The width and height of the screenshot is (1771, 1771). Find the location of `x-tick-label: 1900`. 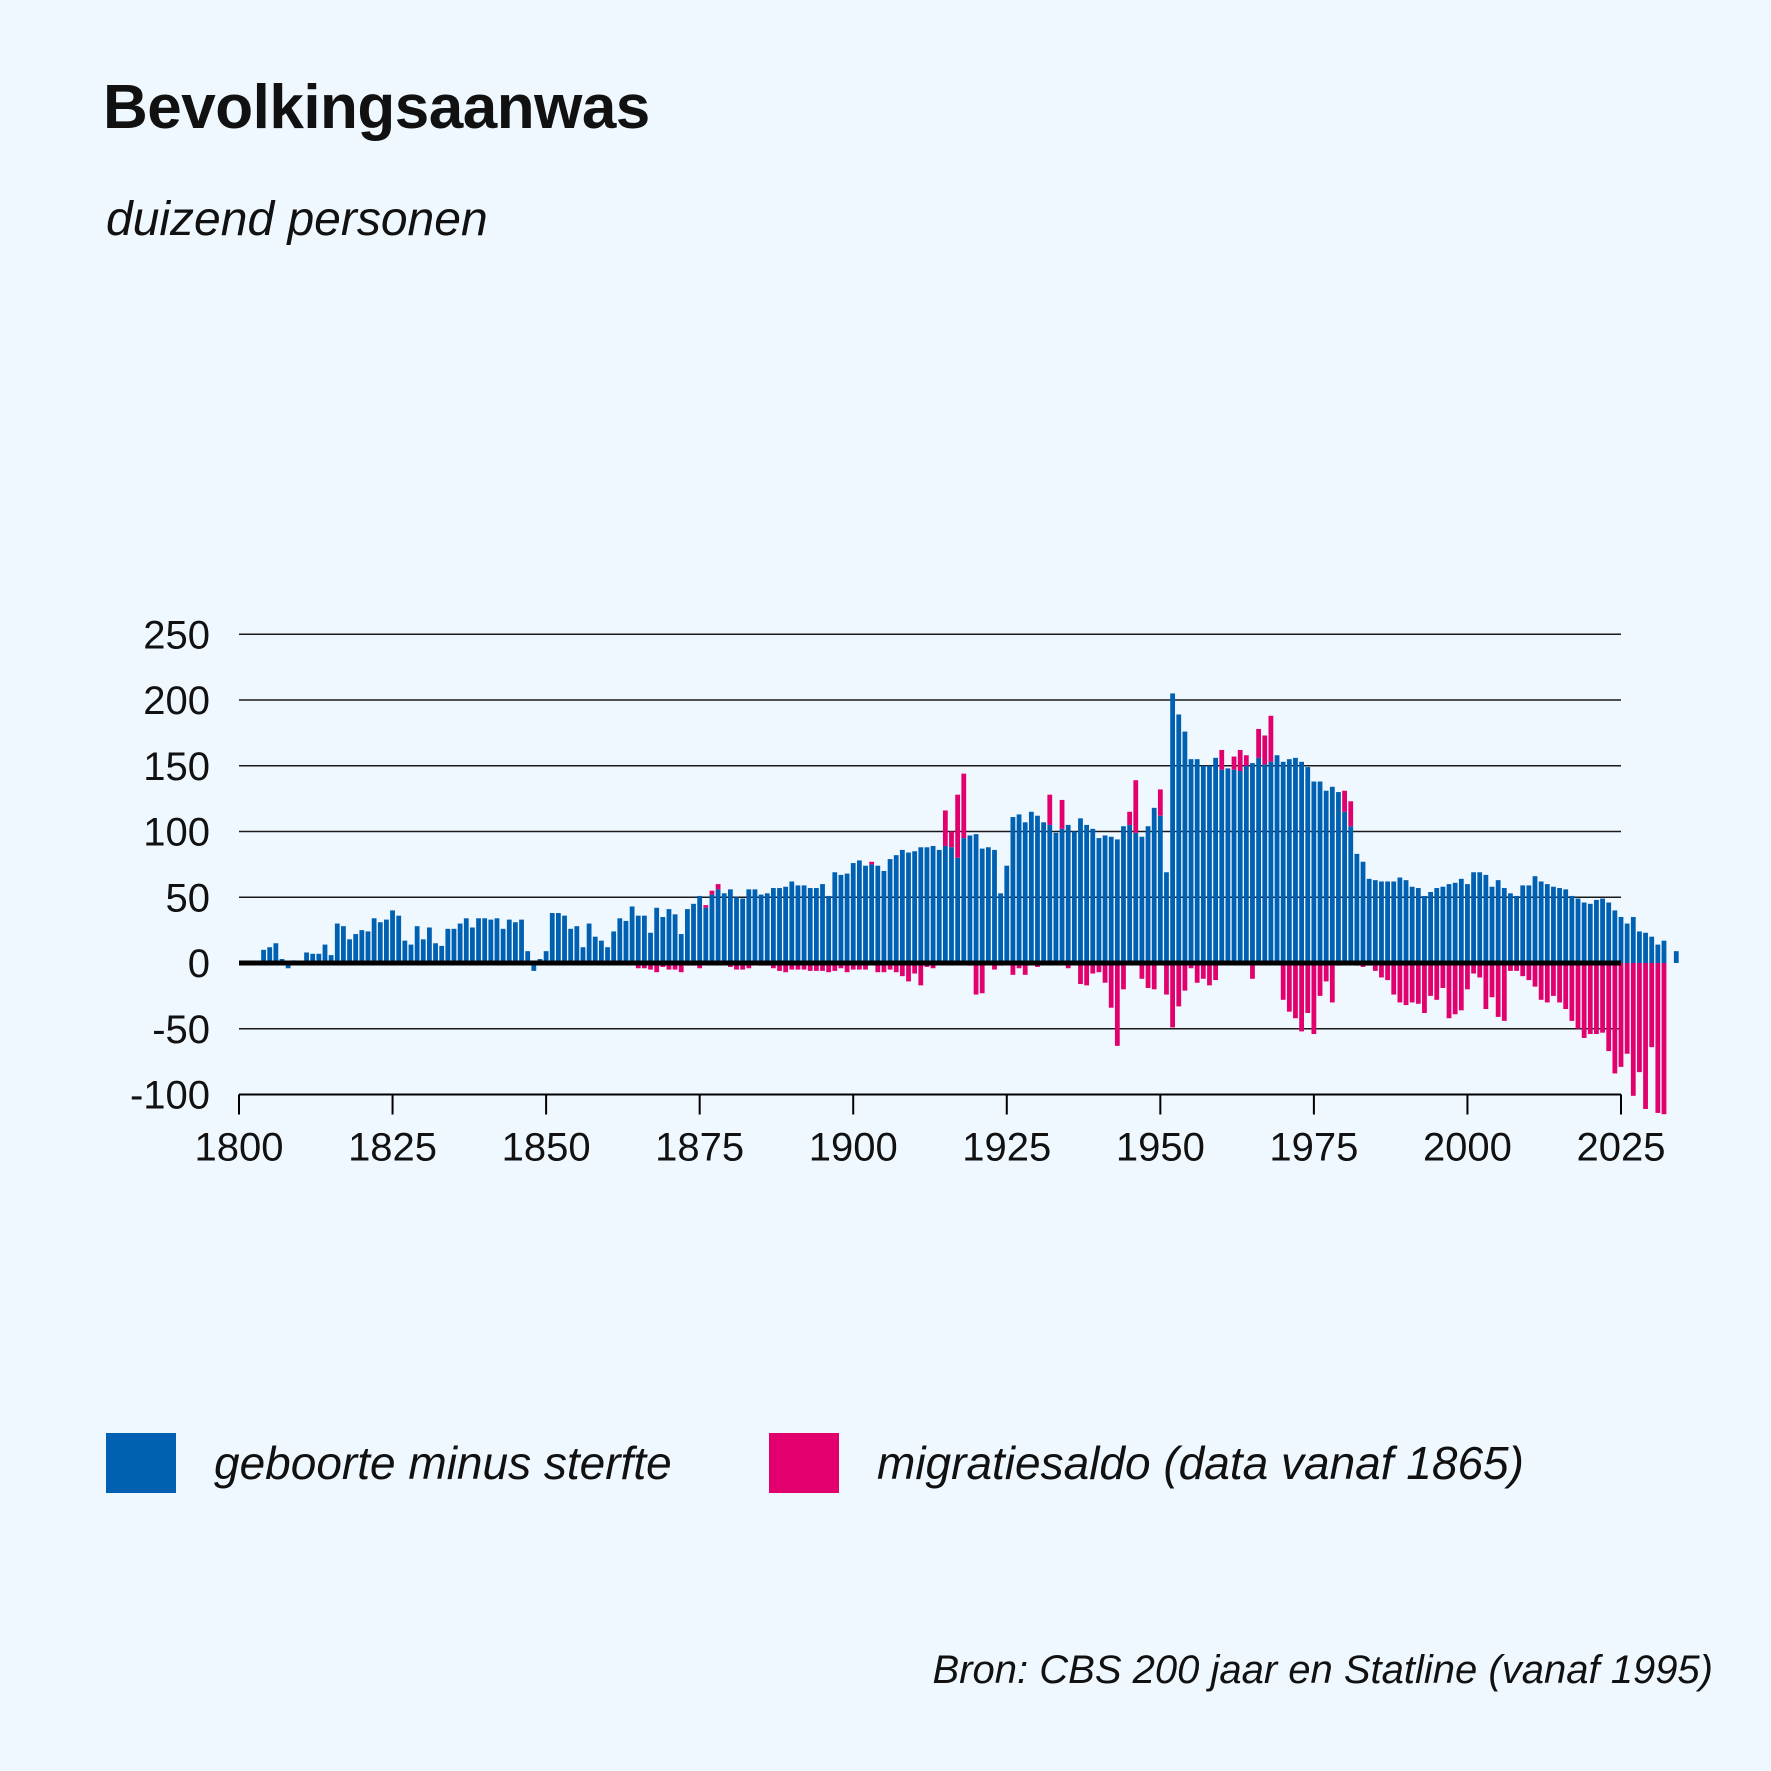

x-tick-label: 1900 is located at coordinates (853, 1148).